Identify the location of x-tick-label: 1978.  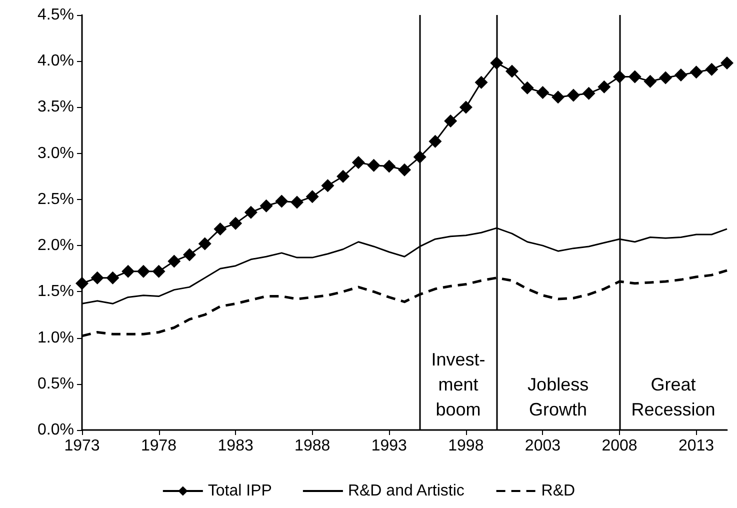
(158, 446).